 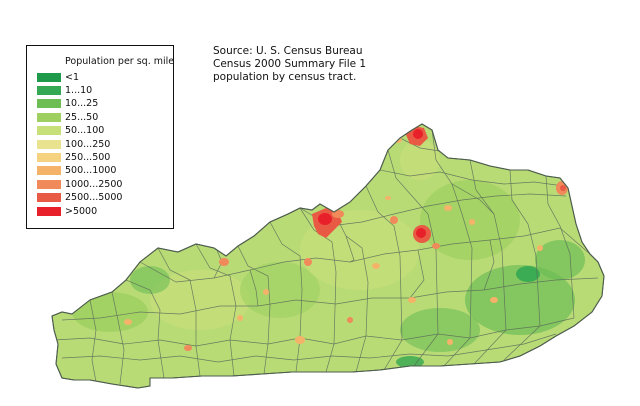 What do you see at coordinates (94, 198) in the screenshot?
I see `legend-label: 2500...5000` at bounding box center [94, 198].